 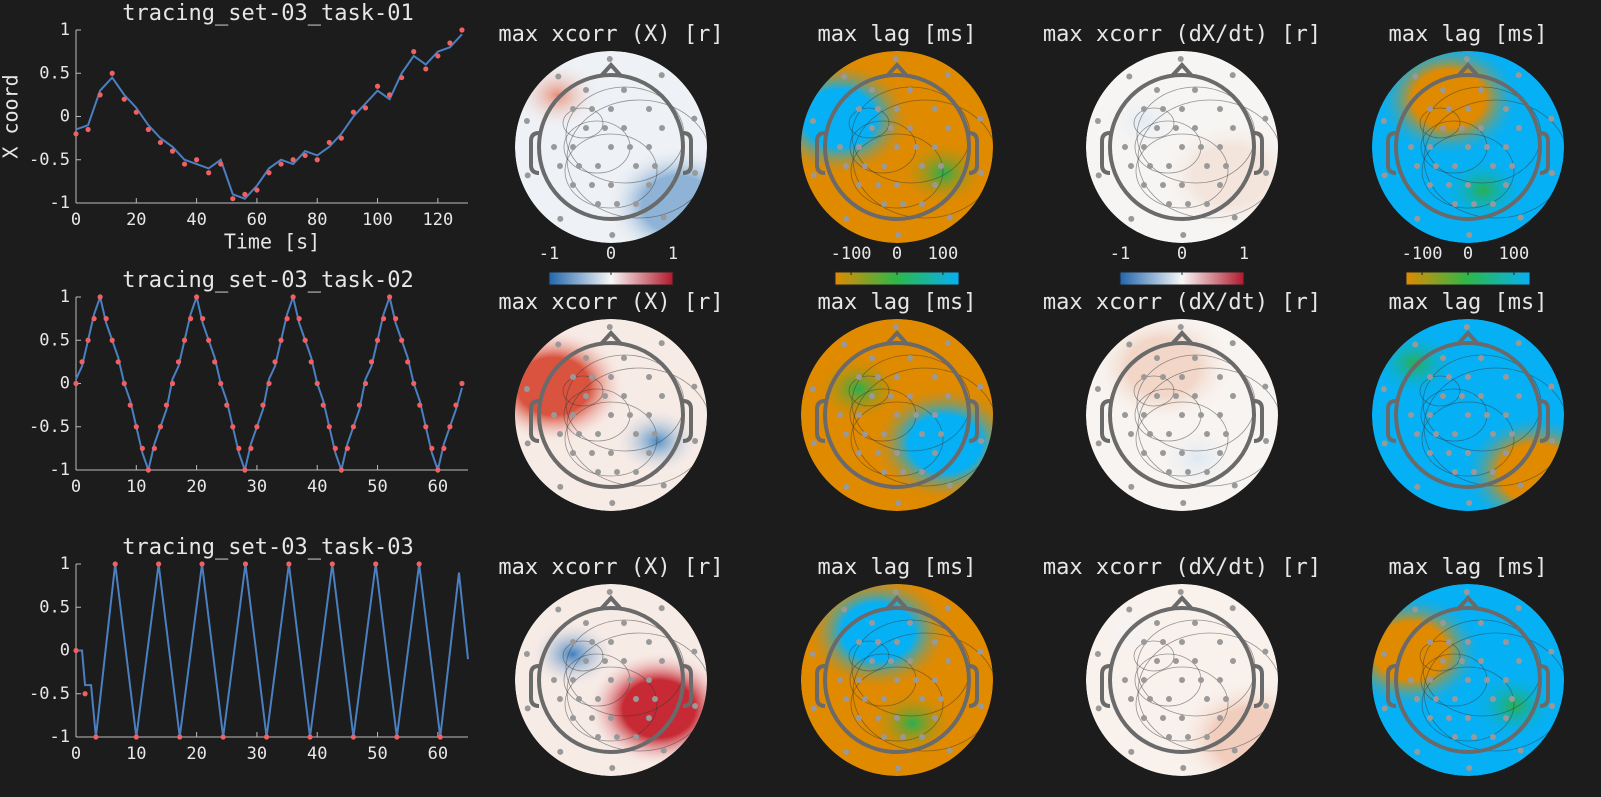 I want to click on topo-region, so click(x=1513, y=463).